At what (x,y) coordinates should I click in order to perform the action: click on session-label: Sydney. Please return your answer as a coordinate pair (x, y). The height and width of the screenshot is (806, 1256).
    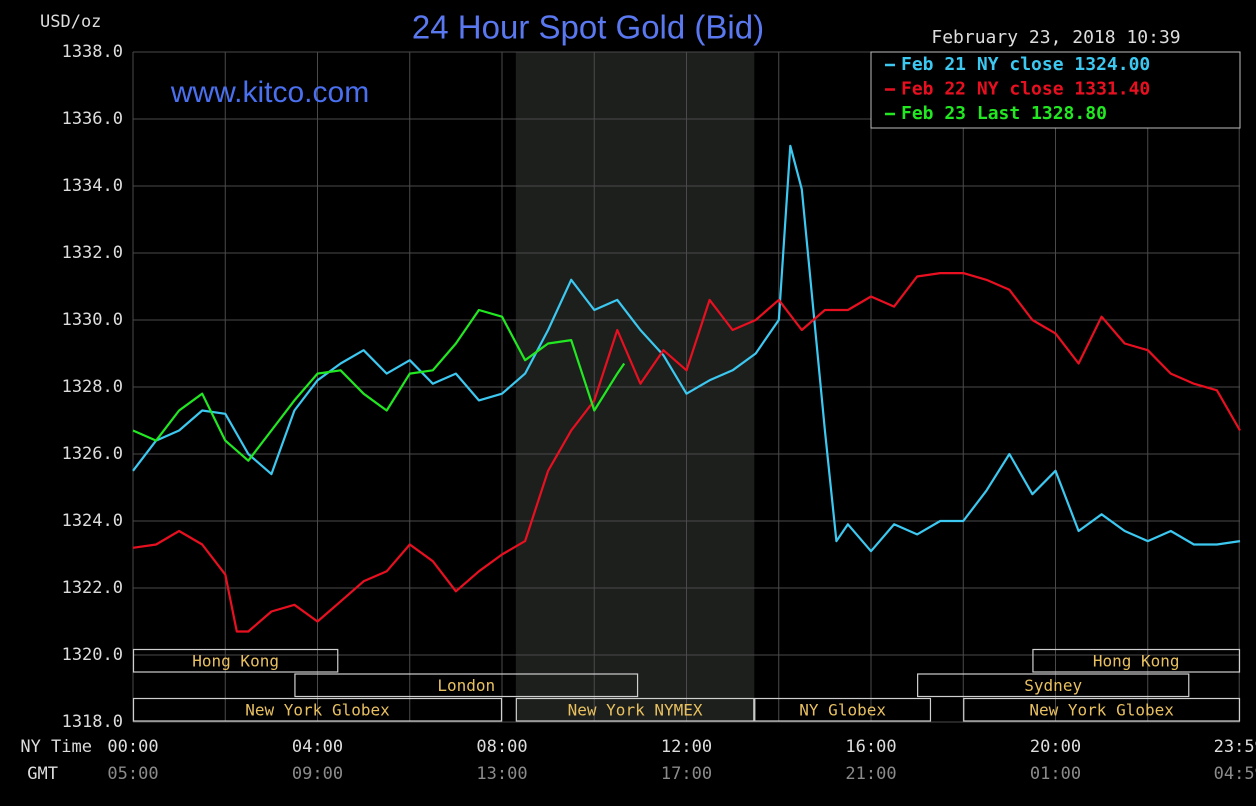
    Looking at the image, I should click on (1053, 685).